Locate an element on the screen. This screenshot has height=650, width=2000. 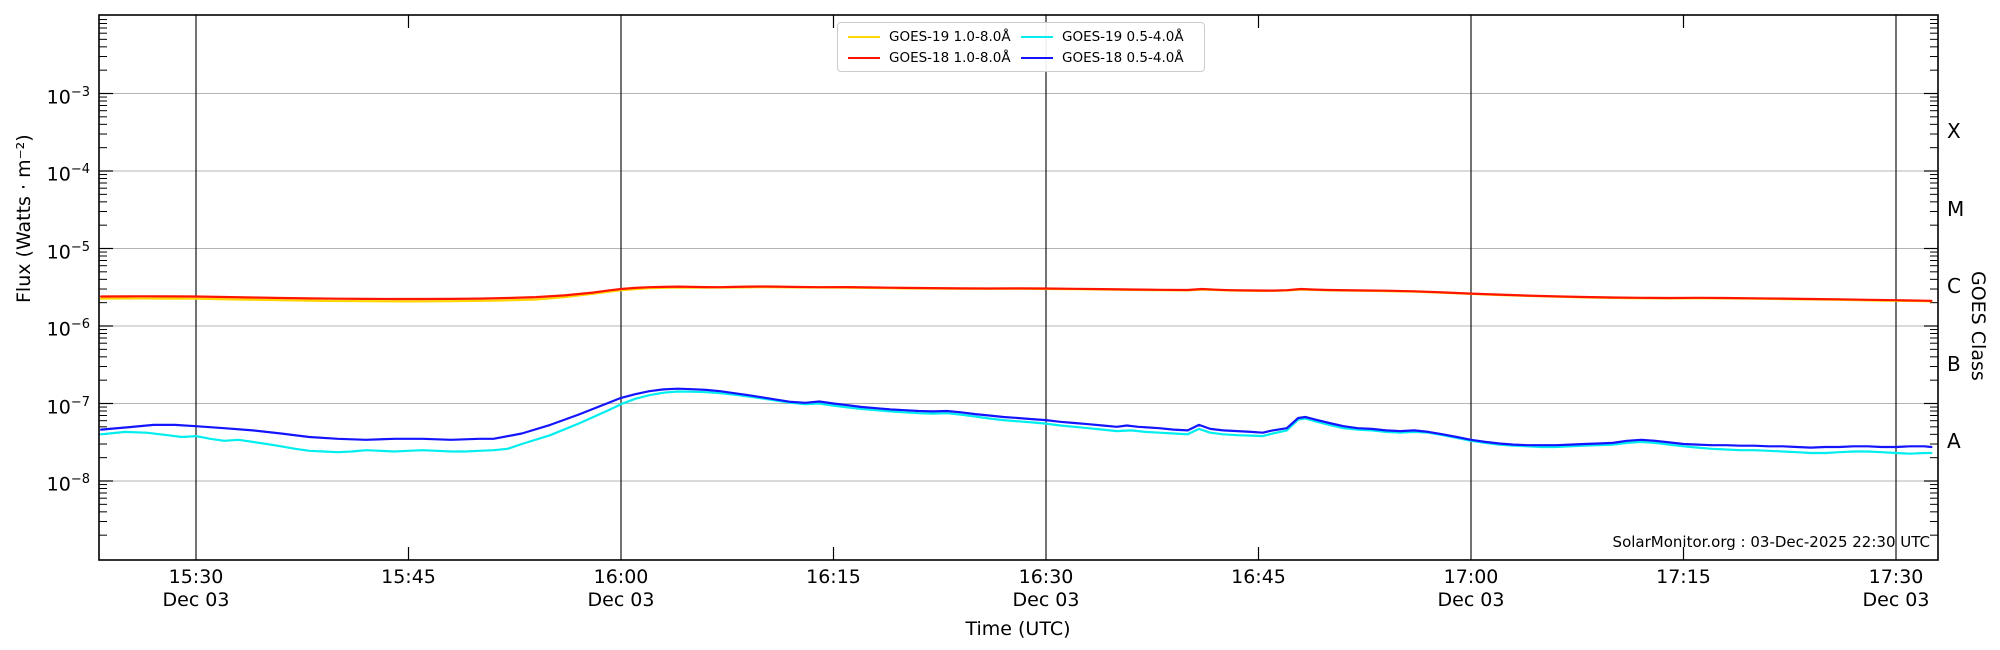
legend-label: GOES-19 1.0-8.0Å is located at coordinates (950, 36).